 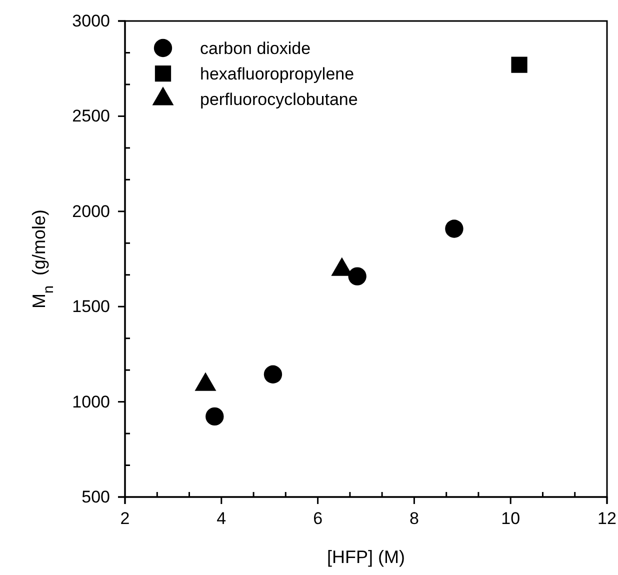 What do you see at coordinates (366, 557) in the screenshot?
I see `x-axis-title: [HFP] (M)` at bounding box center [366, 557].